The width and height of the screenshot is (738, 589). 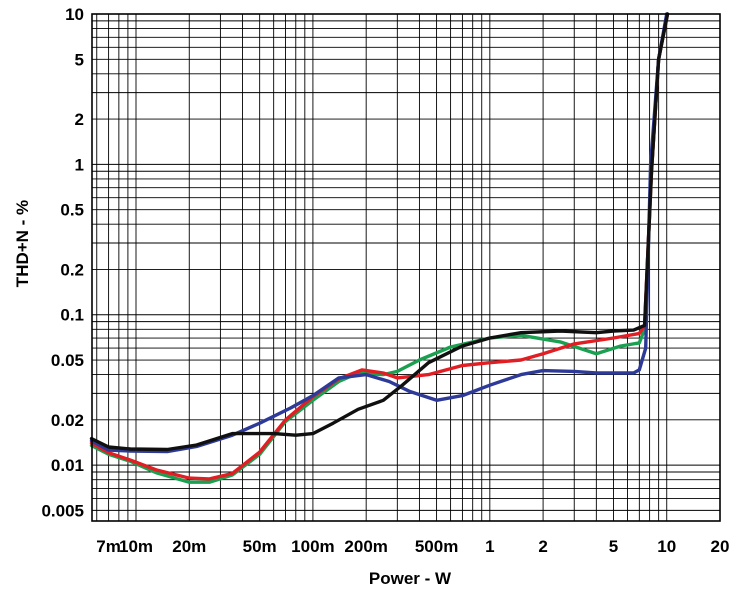 I want to click on x-tick-label: 1, so click(x=489, y=546).